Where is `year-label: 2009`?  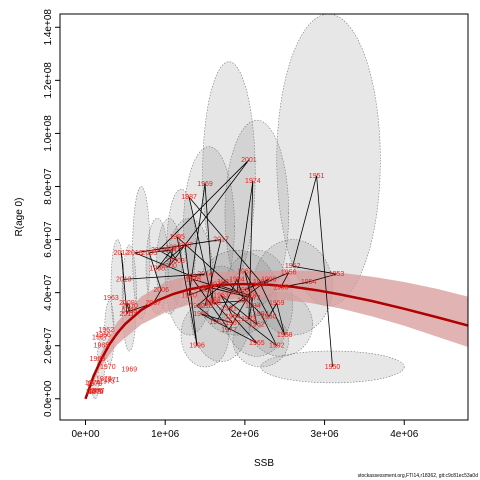
year-label: 2009 is located at coordinates (127, 303).